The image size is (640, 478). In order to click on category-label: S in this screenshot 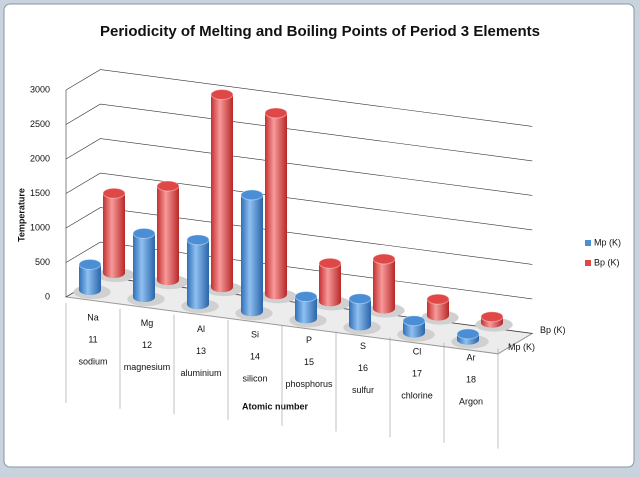, I will do `click(363, 346)`.